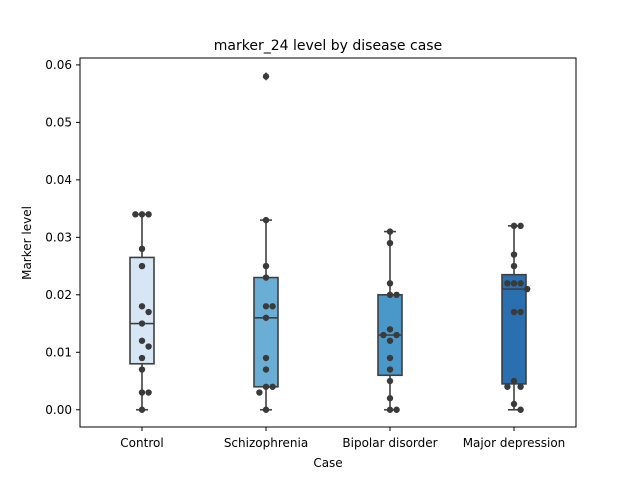 Image resolution: width=640 pixels, height=484 pixels. I want to click on x-tick-label: Bipolar disorder, so click(389, 443).